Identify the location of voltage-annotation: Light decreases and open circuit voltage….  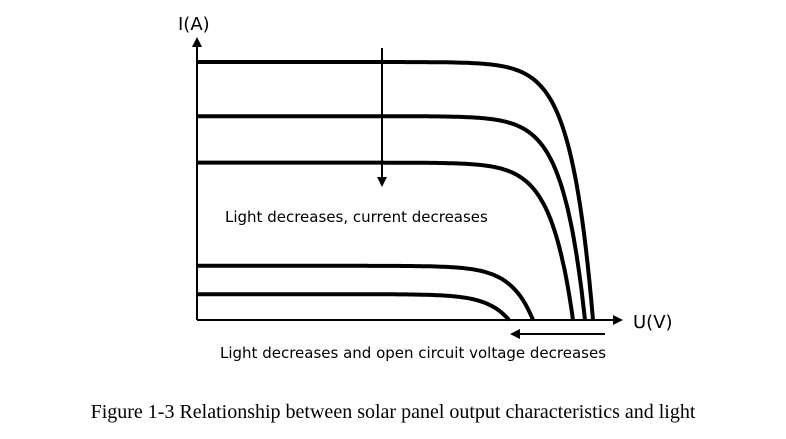
(413, 353).